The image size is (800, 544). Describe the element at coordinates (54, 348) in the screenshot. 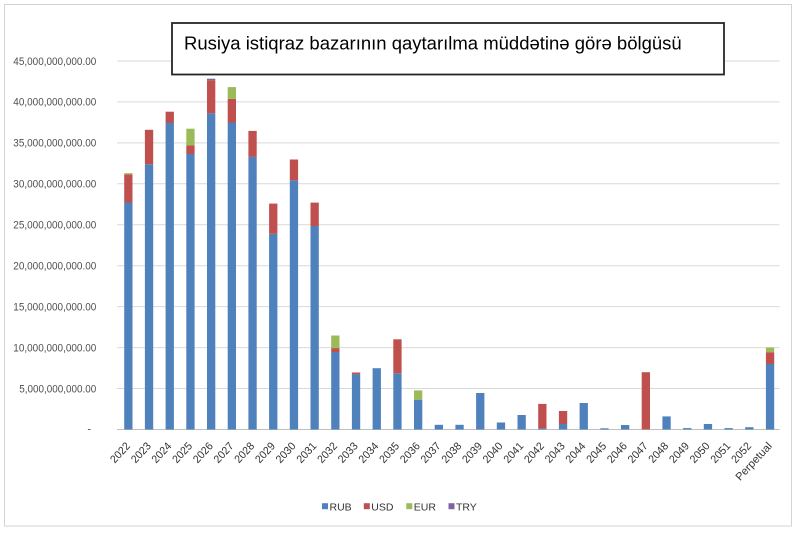

I see `svg-text: 10,000,000,000.00` at that location.